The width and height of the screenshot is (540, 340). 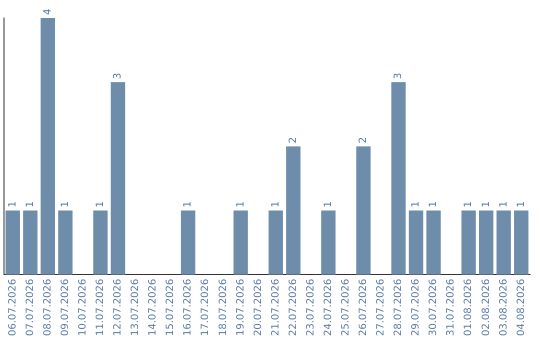 I want to click on x-tick-label: 17.07.2026, so click(x=206, y=307).